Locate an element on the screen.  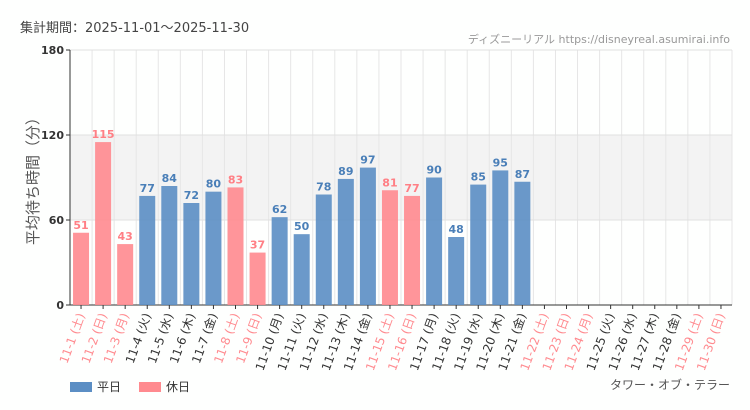
legend: 平日 休日 is located at coordinates (130, 386).